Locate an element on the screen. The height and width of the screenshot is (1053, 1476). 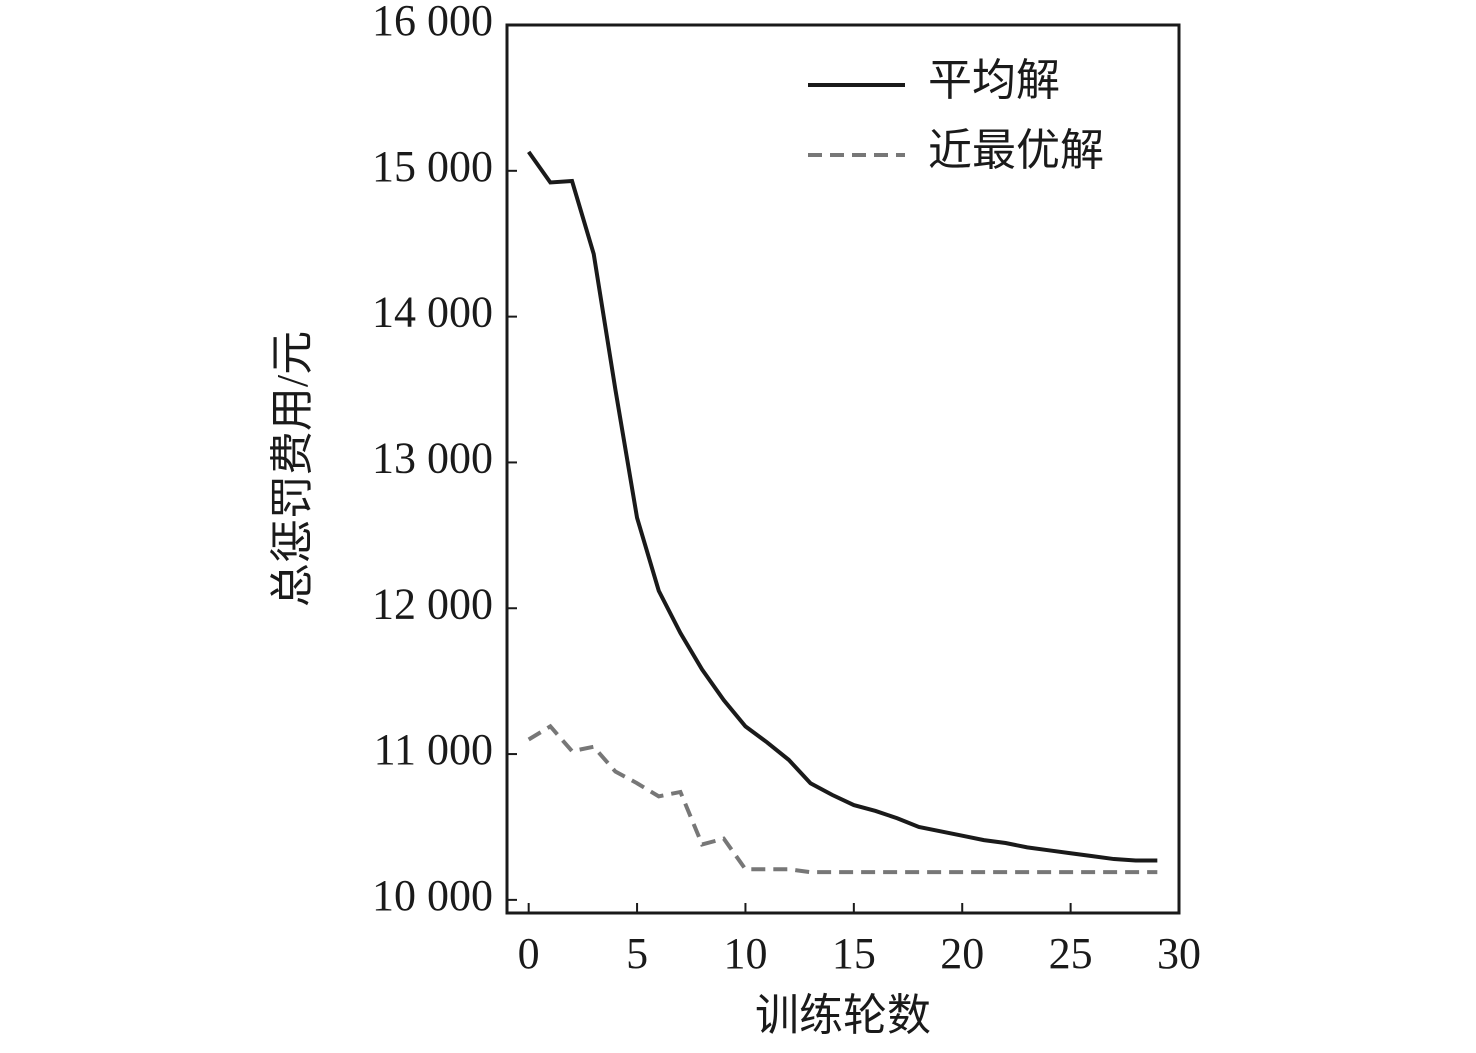
x-tick-label: 20 is located at coordinates (962, 953).